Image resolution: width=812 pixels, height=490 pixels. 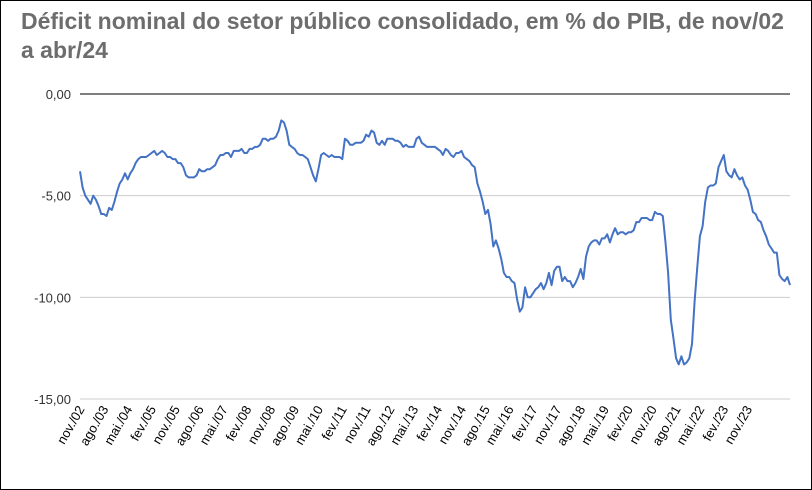 I want to click on y-tick-label: -10,00, so click(x=52, y=297).